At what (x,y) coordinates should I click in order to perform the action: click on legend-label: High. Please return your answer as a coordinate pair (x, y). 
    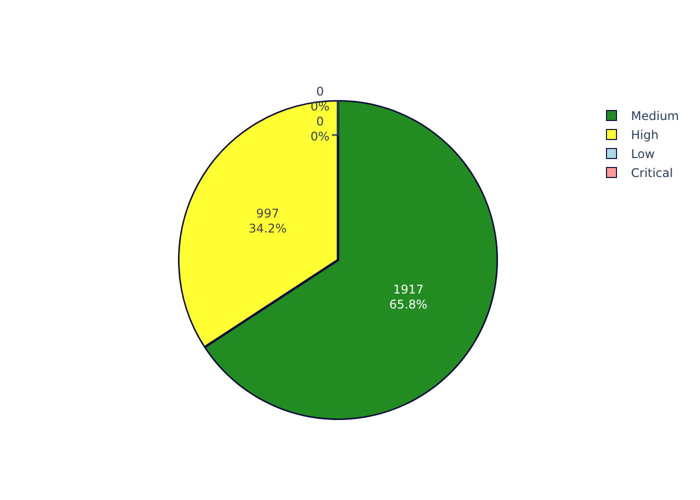
    Looking at the image, I should click on (645, 135).